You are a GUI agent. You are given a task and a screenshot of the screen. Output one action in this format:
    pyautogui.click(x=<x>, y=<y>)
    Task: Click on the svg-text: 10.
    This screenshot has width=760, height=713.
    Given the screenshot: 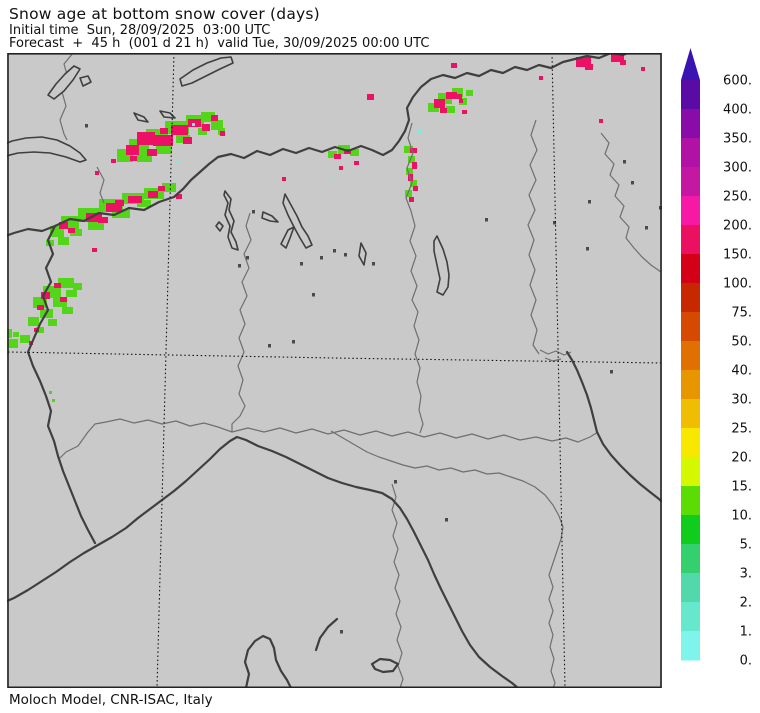 What is the action you would take?
    pyautogui.click(x=741, y=516)
    